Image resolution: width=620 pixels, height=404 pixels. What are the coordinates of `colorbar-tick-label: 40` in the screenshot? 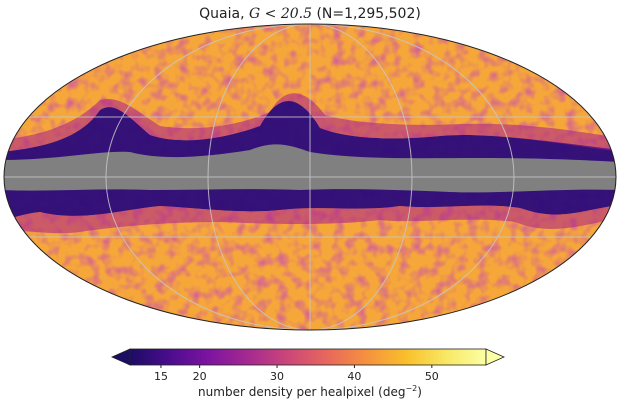 It's located at (354, 376).